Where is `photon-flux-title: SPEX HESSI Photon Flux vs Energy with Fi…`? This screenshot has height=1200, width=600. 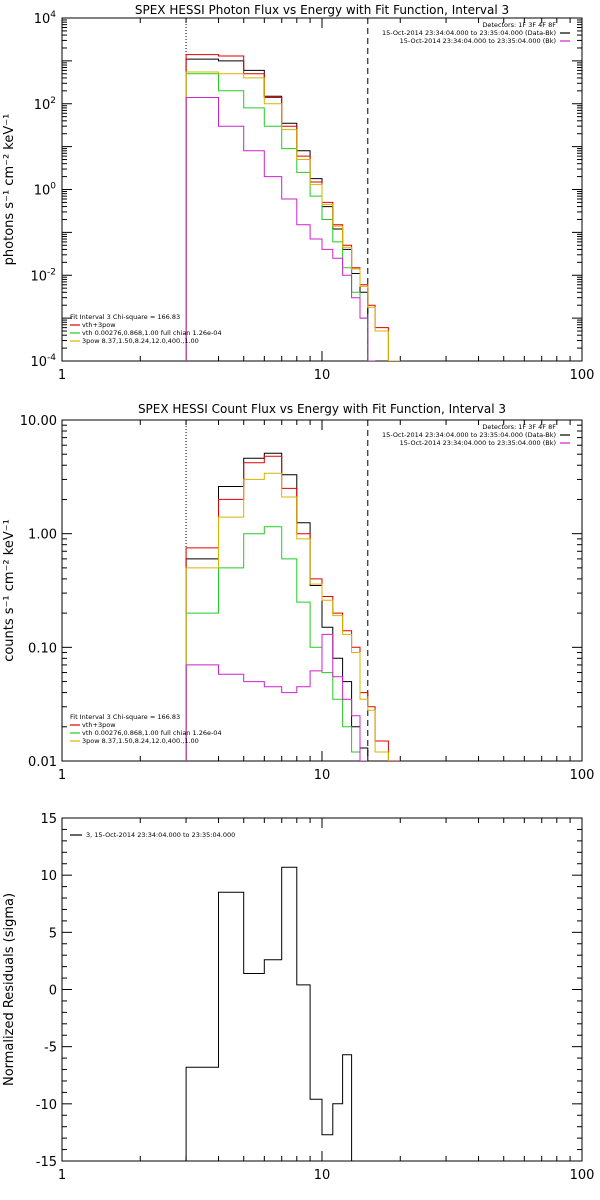
photon-flux-title: SPEX HESSI Photon Flux vs Energy with Fi… is located at coordinates (322, 10).